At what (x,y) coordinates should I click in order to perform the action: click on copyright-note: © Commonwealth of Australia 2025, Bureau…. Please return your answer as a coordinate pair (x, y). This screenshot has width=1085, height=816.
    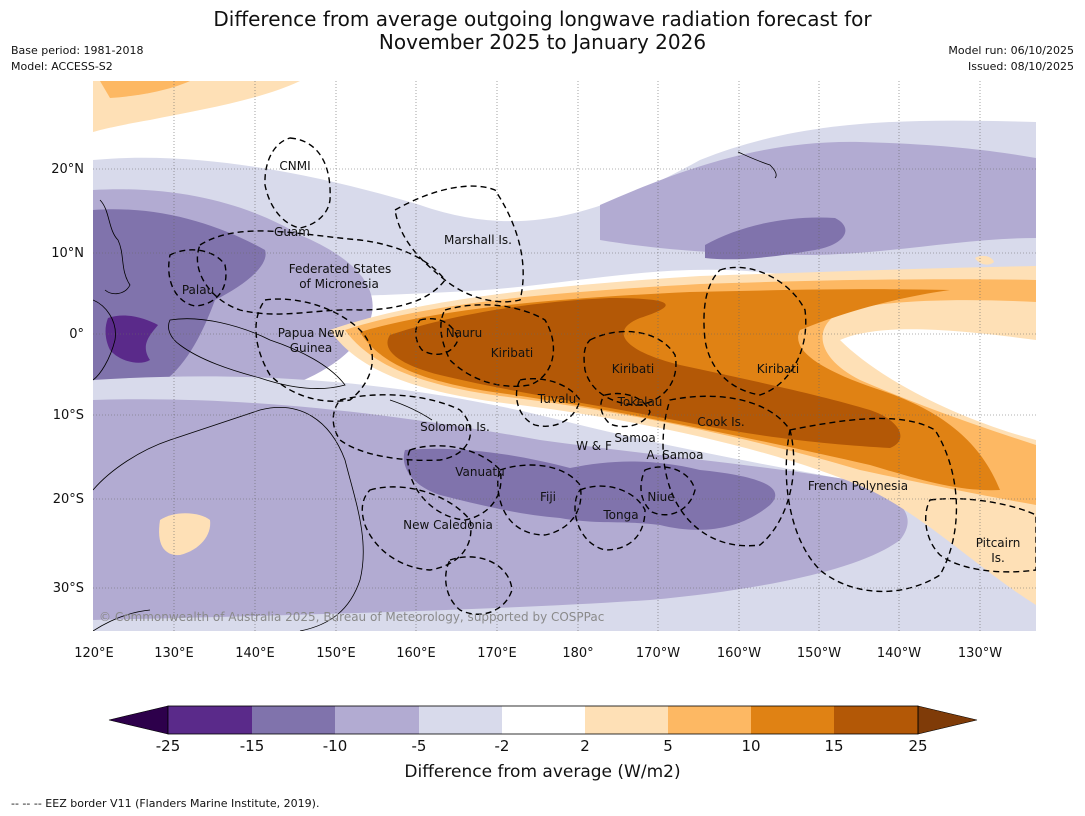
    Looking at the image, I should click on (351, 617).